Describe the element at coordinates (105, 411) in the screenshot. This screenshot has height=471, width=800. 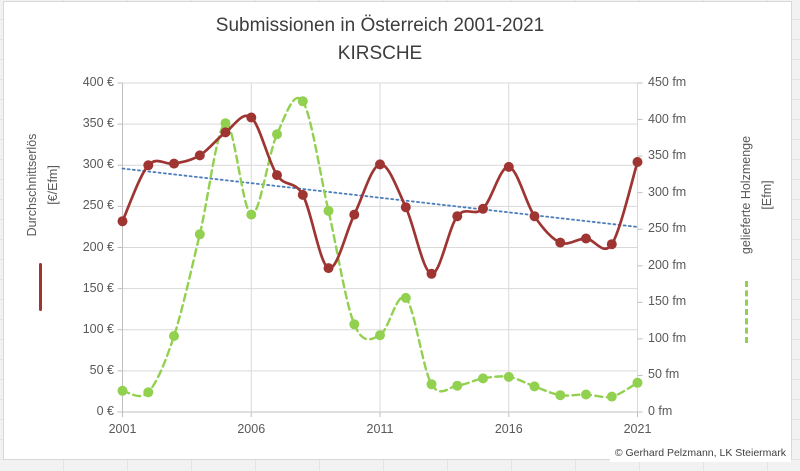
I see `left-axis-tick-label: 0 €` at that location.